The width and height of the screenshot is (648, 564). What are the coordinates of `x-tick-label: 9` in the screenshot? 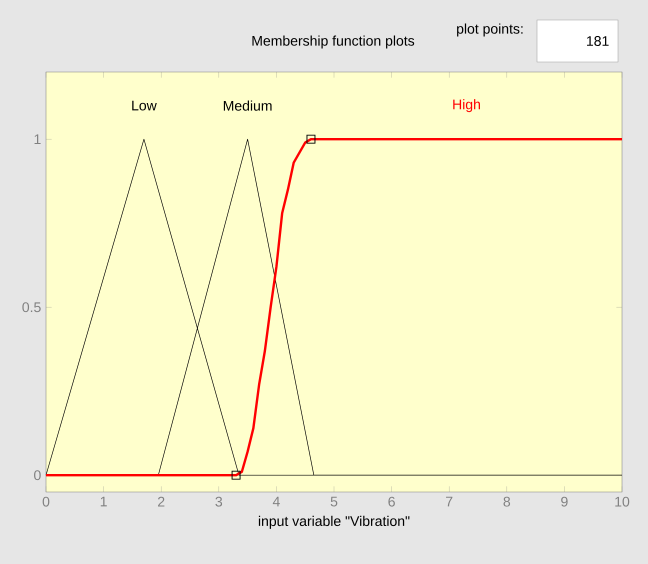 It's located at (564, 501).